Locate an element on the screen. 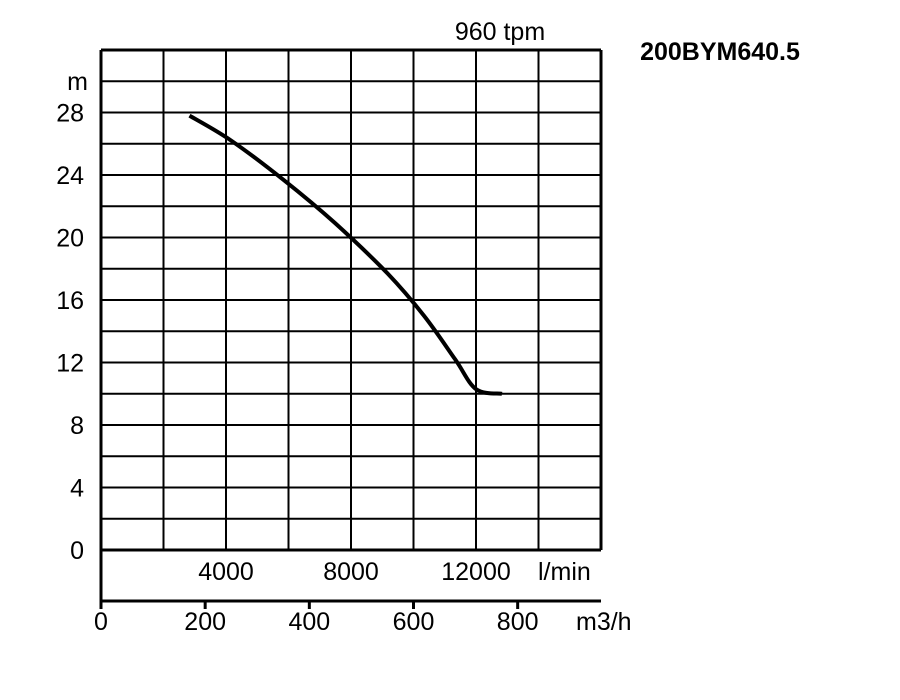  x-tick-label-m3h: 800 is located at coordinates (518, 622).